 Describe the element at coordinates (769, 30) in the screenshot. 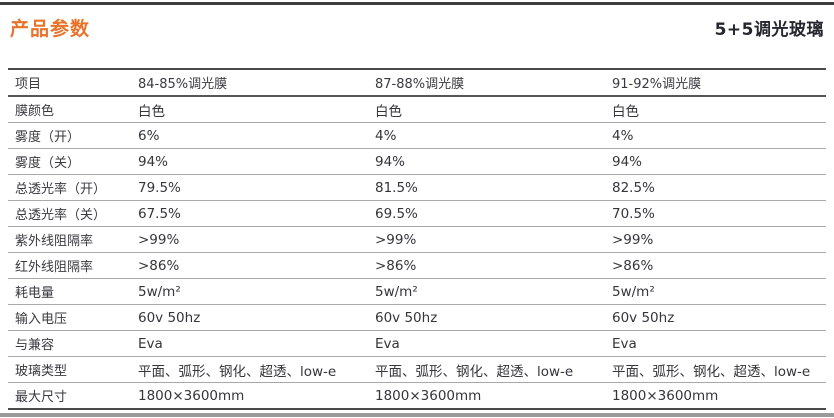

I see `product-name-title: 5+5调光玻璃` at that location.